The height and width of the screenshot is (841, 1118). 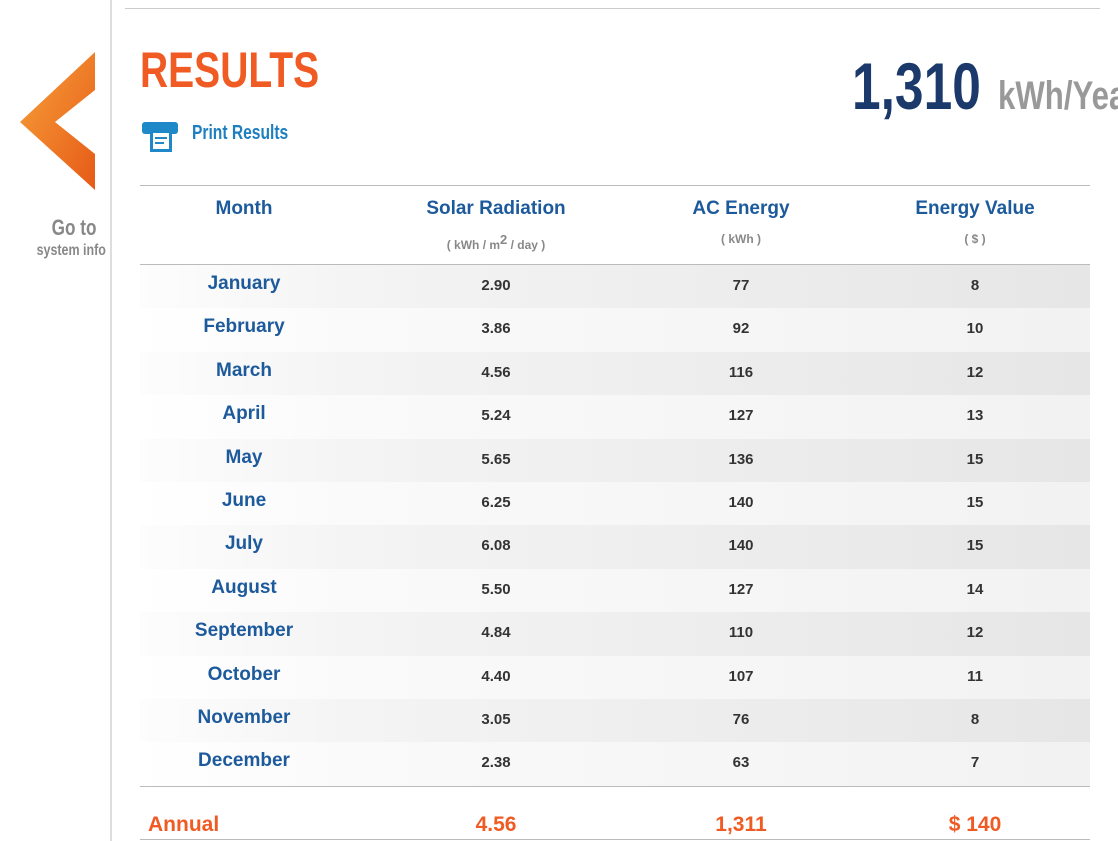 What do you see at coordinates (615, 786) in the screenshot?
I see `annual-top-rule` at bounding box center [615, 786].